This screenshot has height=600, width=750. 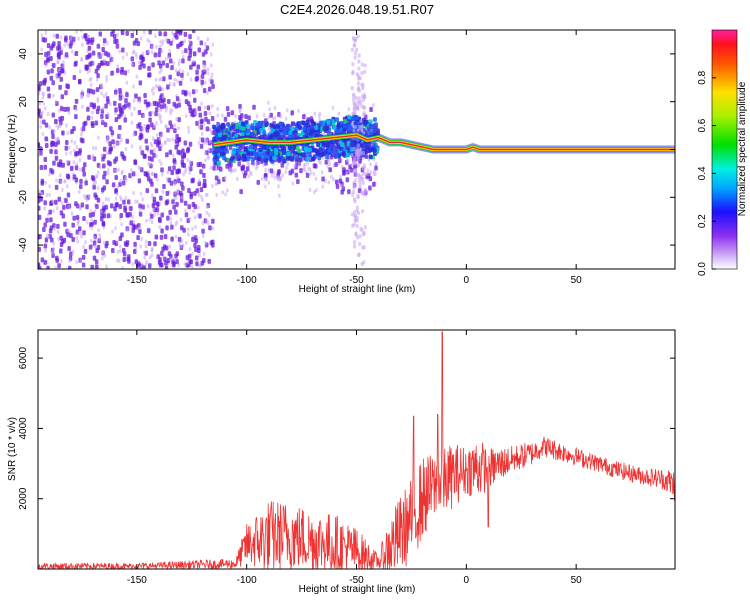 What do you see at coordinates (357, 9) in the screenshot?
I see `chart-title: C2E4.2026.048.19.51.R07` at bounding box center [357, 9].